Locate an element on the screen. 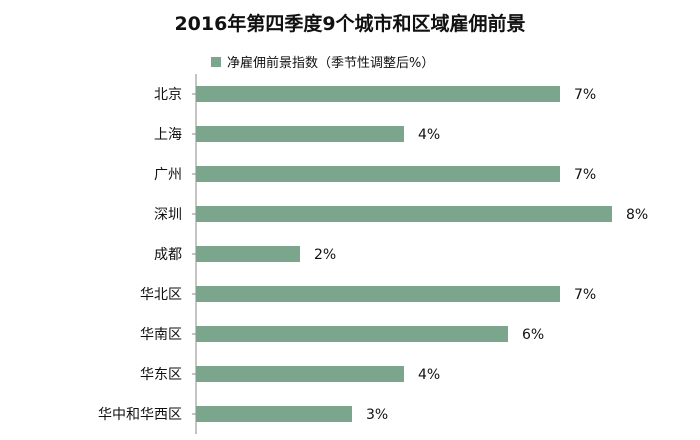 The image size is (700, 440). legend-swatch is located at coordinates (216, 62).